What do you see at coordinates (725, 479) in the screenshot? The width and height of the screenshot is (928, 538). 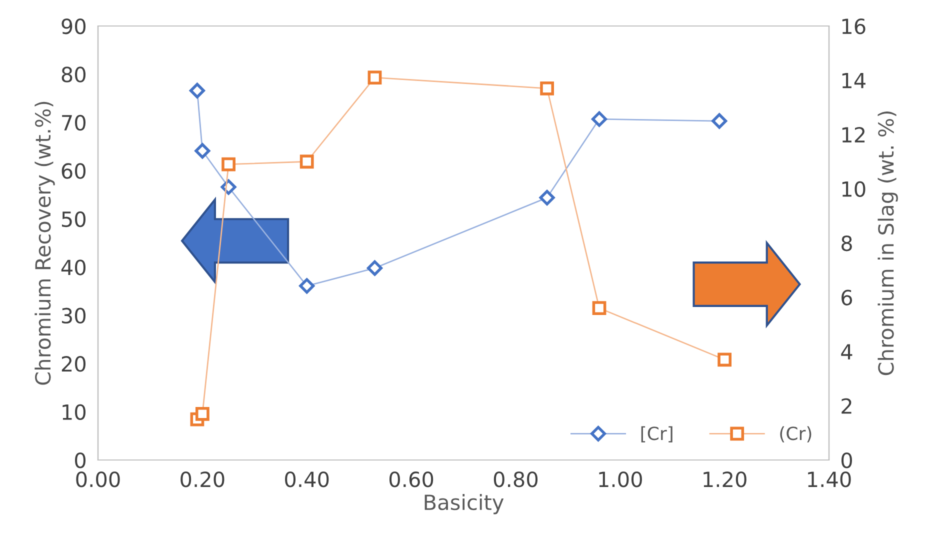 I see `x-tick-label: 1.20` at bounding box center [725, 479].